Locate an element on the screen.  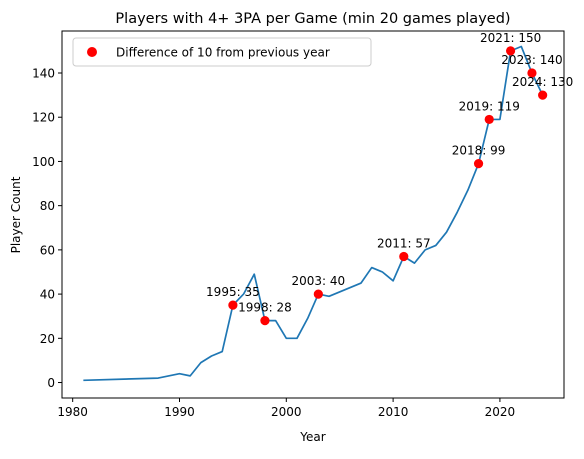
point-annotation: 1995: 35 is located at coordinates (233, 292).